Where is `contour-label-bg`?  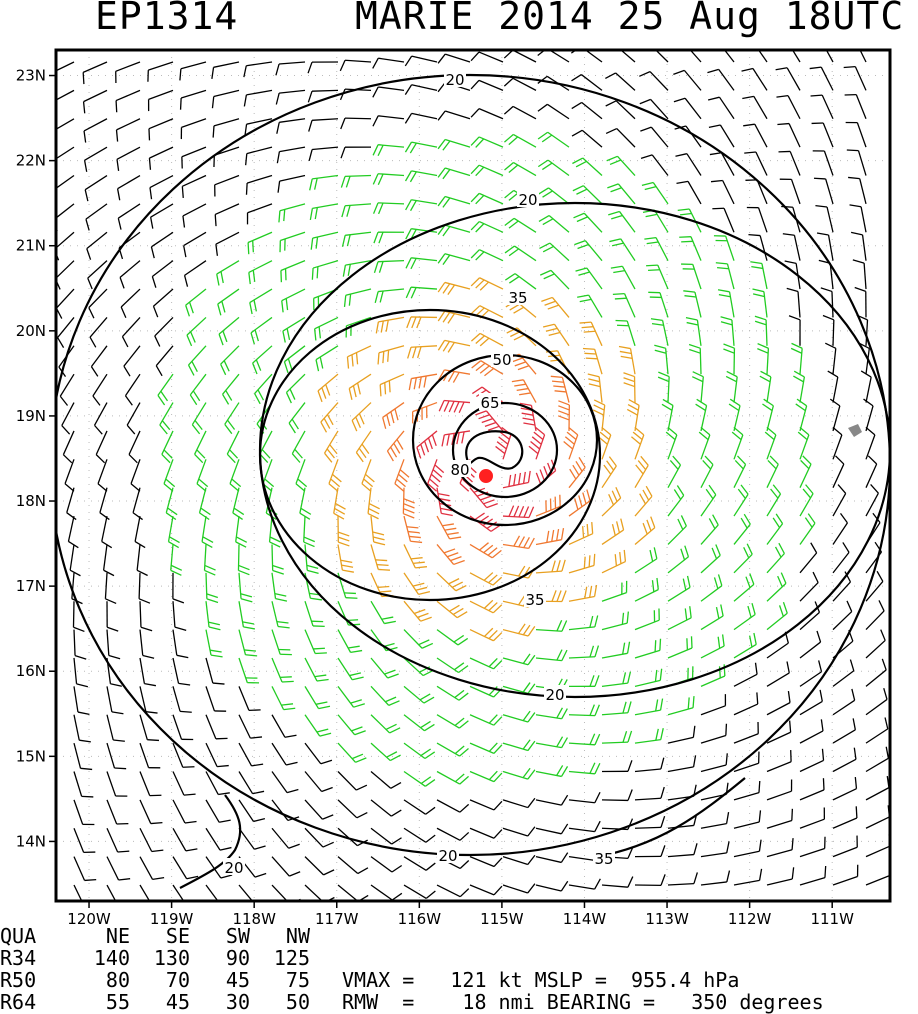 contour-label-bg is located at coordinates (535, 598).